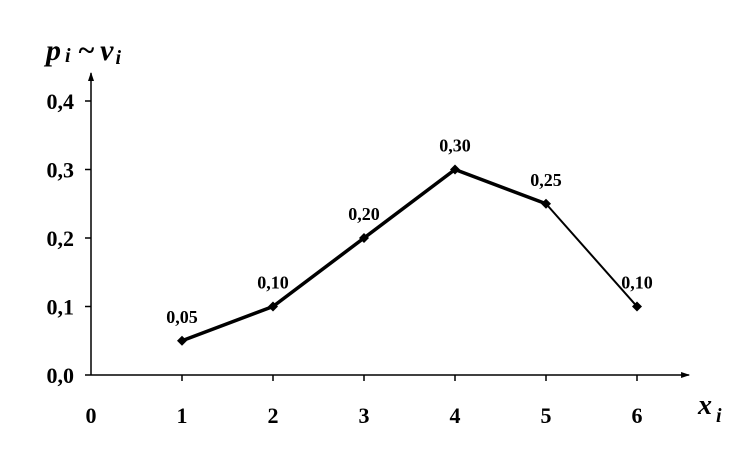 The height and width of the screenshot is (466, 749). What do you see at coordinates (364, 415) in the screenshot?
I see `x-tick-label: 3` at bounding box center [364, 415].